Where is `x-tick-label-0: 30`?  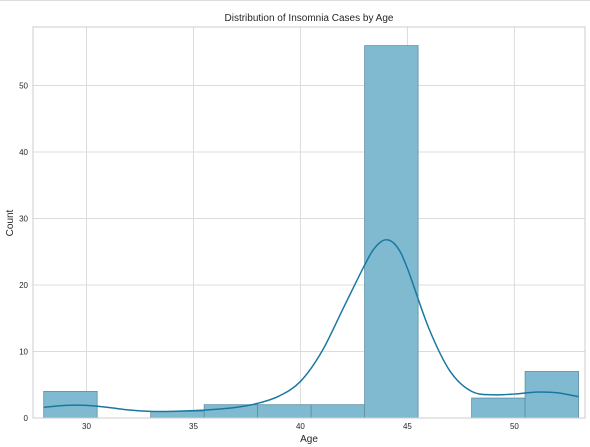
x-tick-label-0: 30 is located at coordinates (86, 426).